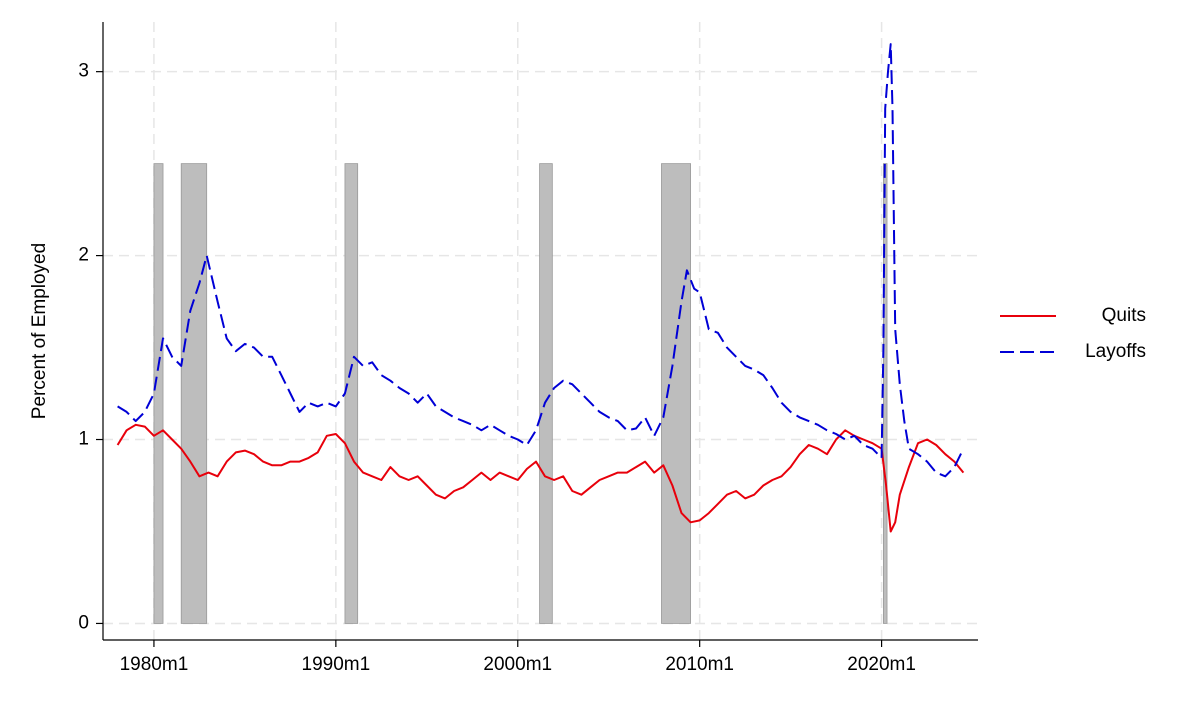  Describe the element at coordinates (154, 664) in the screenshot. I see `x-tick-label: 1980m1` at that location.